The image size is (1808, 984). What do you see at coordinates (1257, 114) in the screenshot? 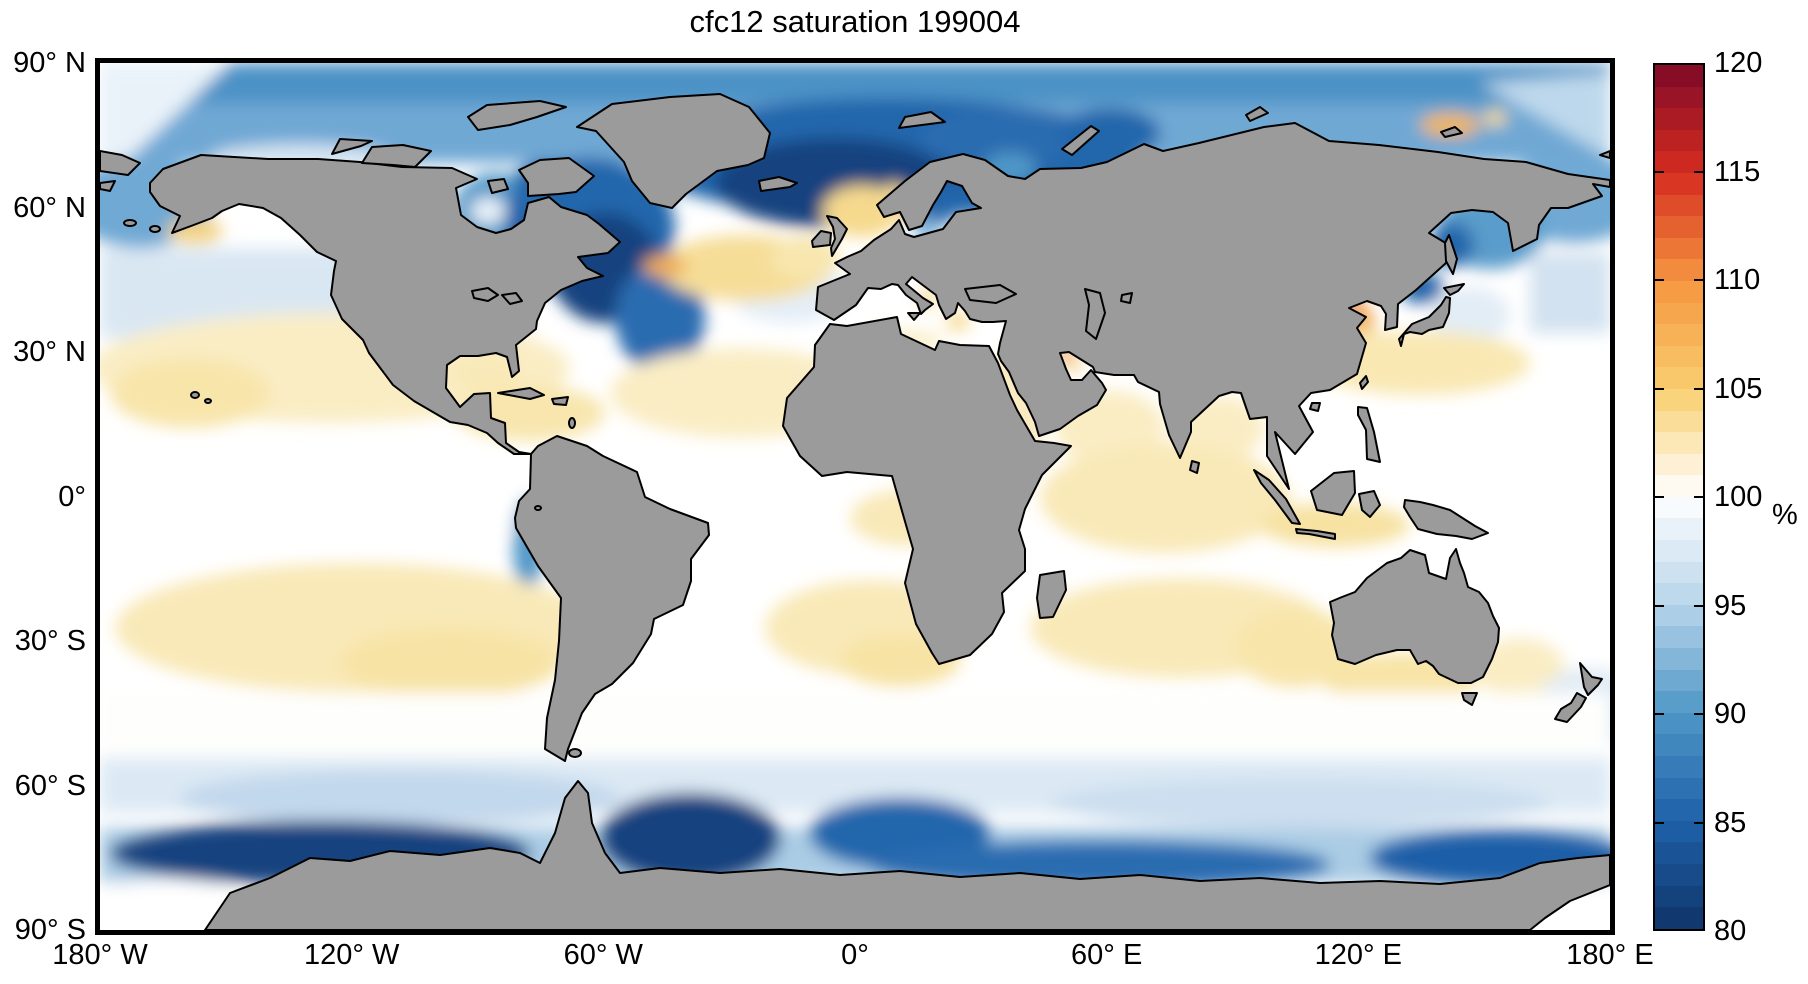
I see `island-severnaya-zemlya` at bounding box center [1257, 114].